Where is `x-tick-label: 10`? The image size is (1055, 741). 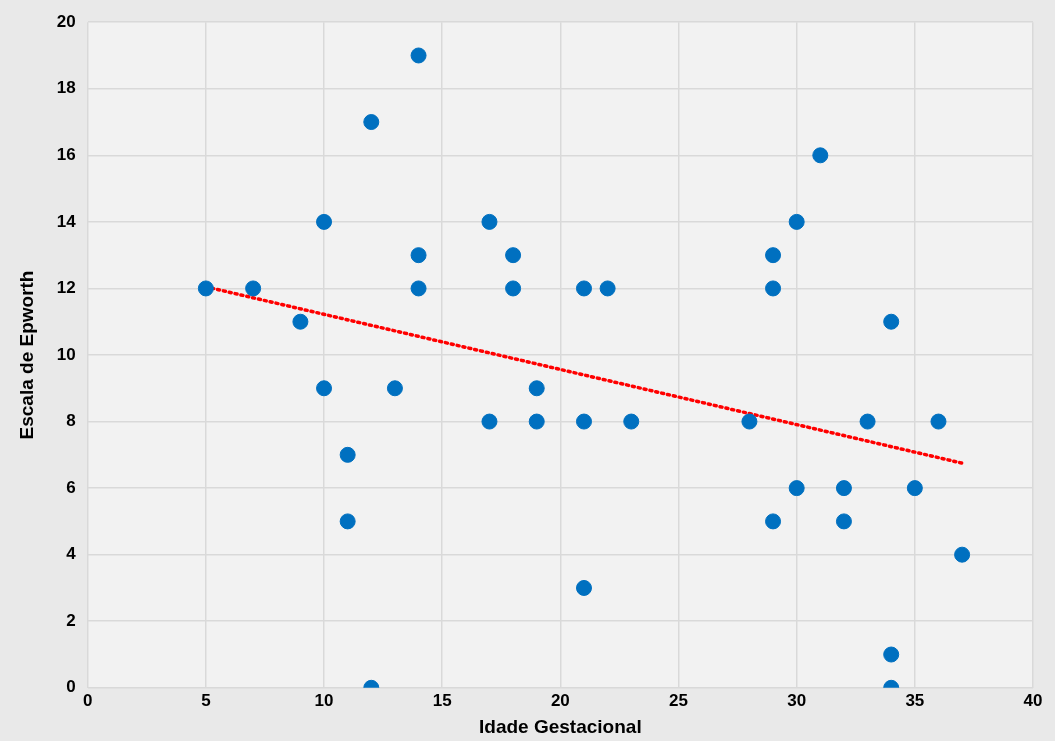 x-tick-label: 10 is located at coordinates (324, 700).